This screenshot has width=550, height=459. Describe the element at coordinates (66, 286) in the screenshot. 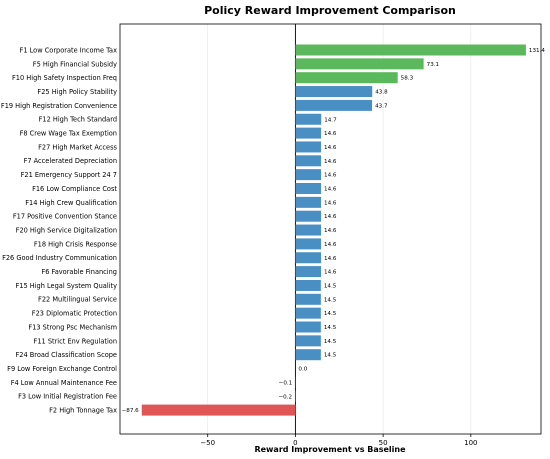

I see `category-label: F15 High Legal System Quality` at that location.